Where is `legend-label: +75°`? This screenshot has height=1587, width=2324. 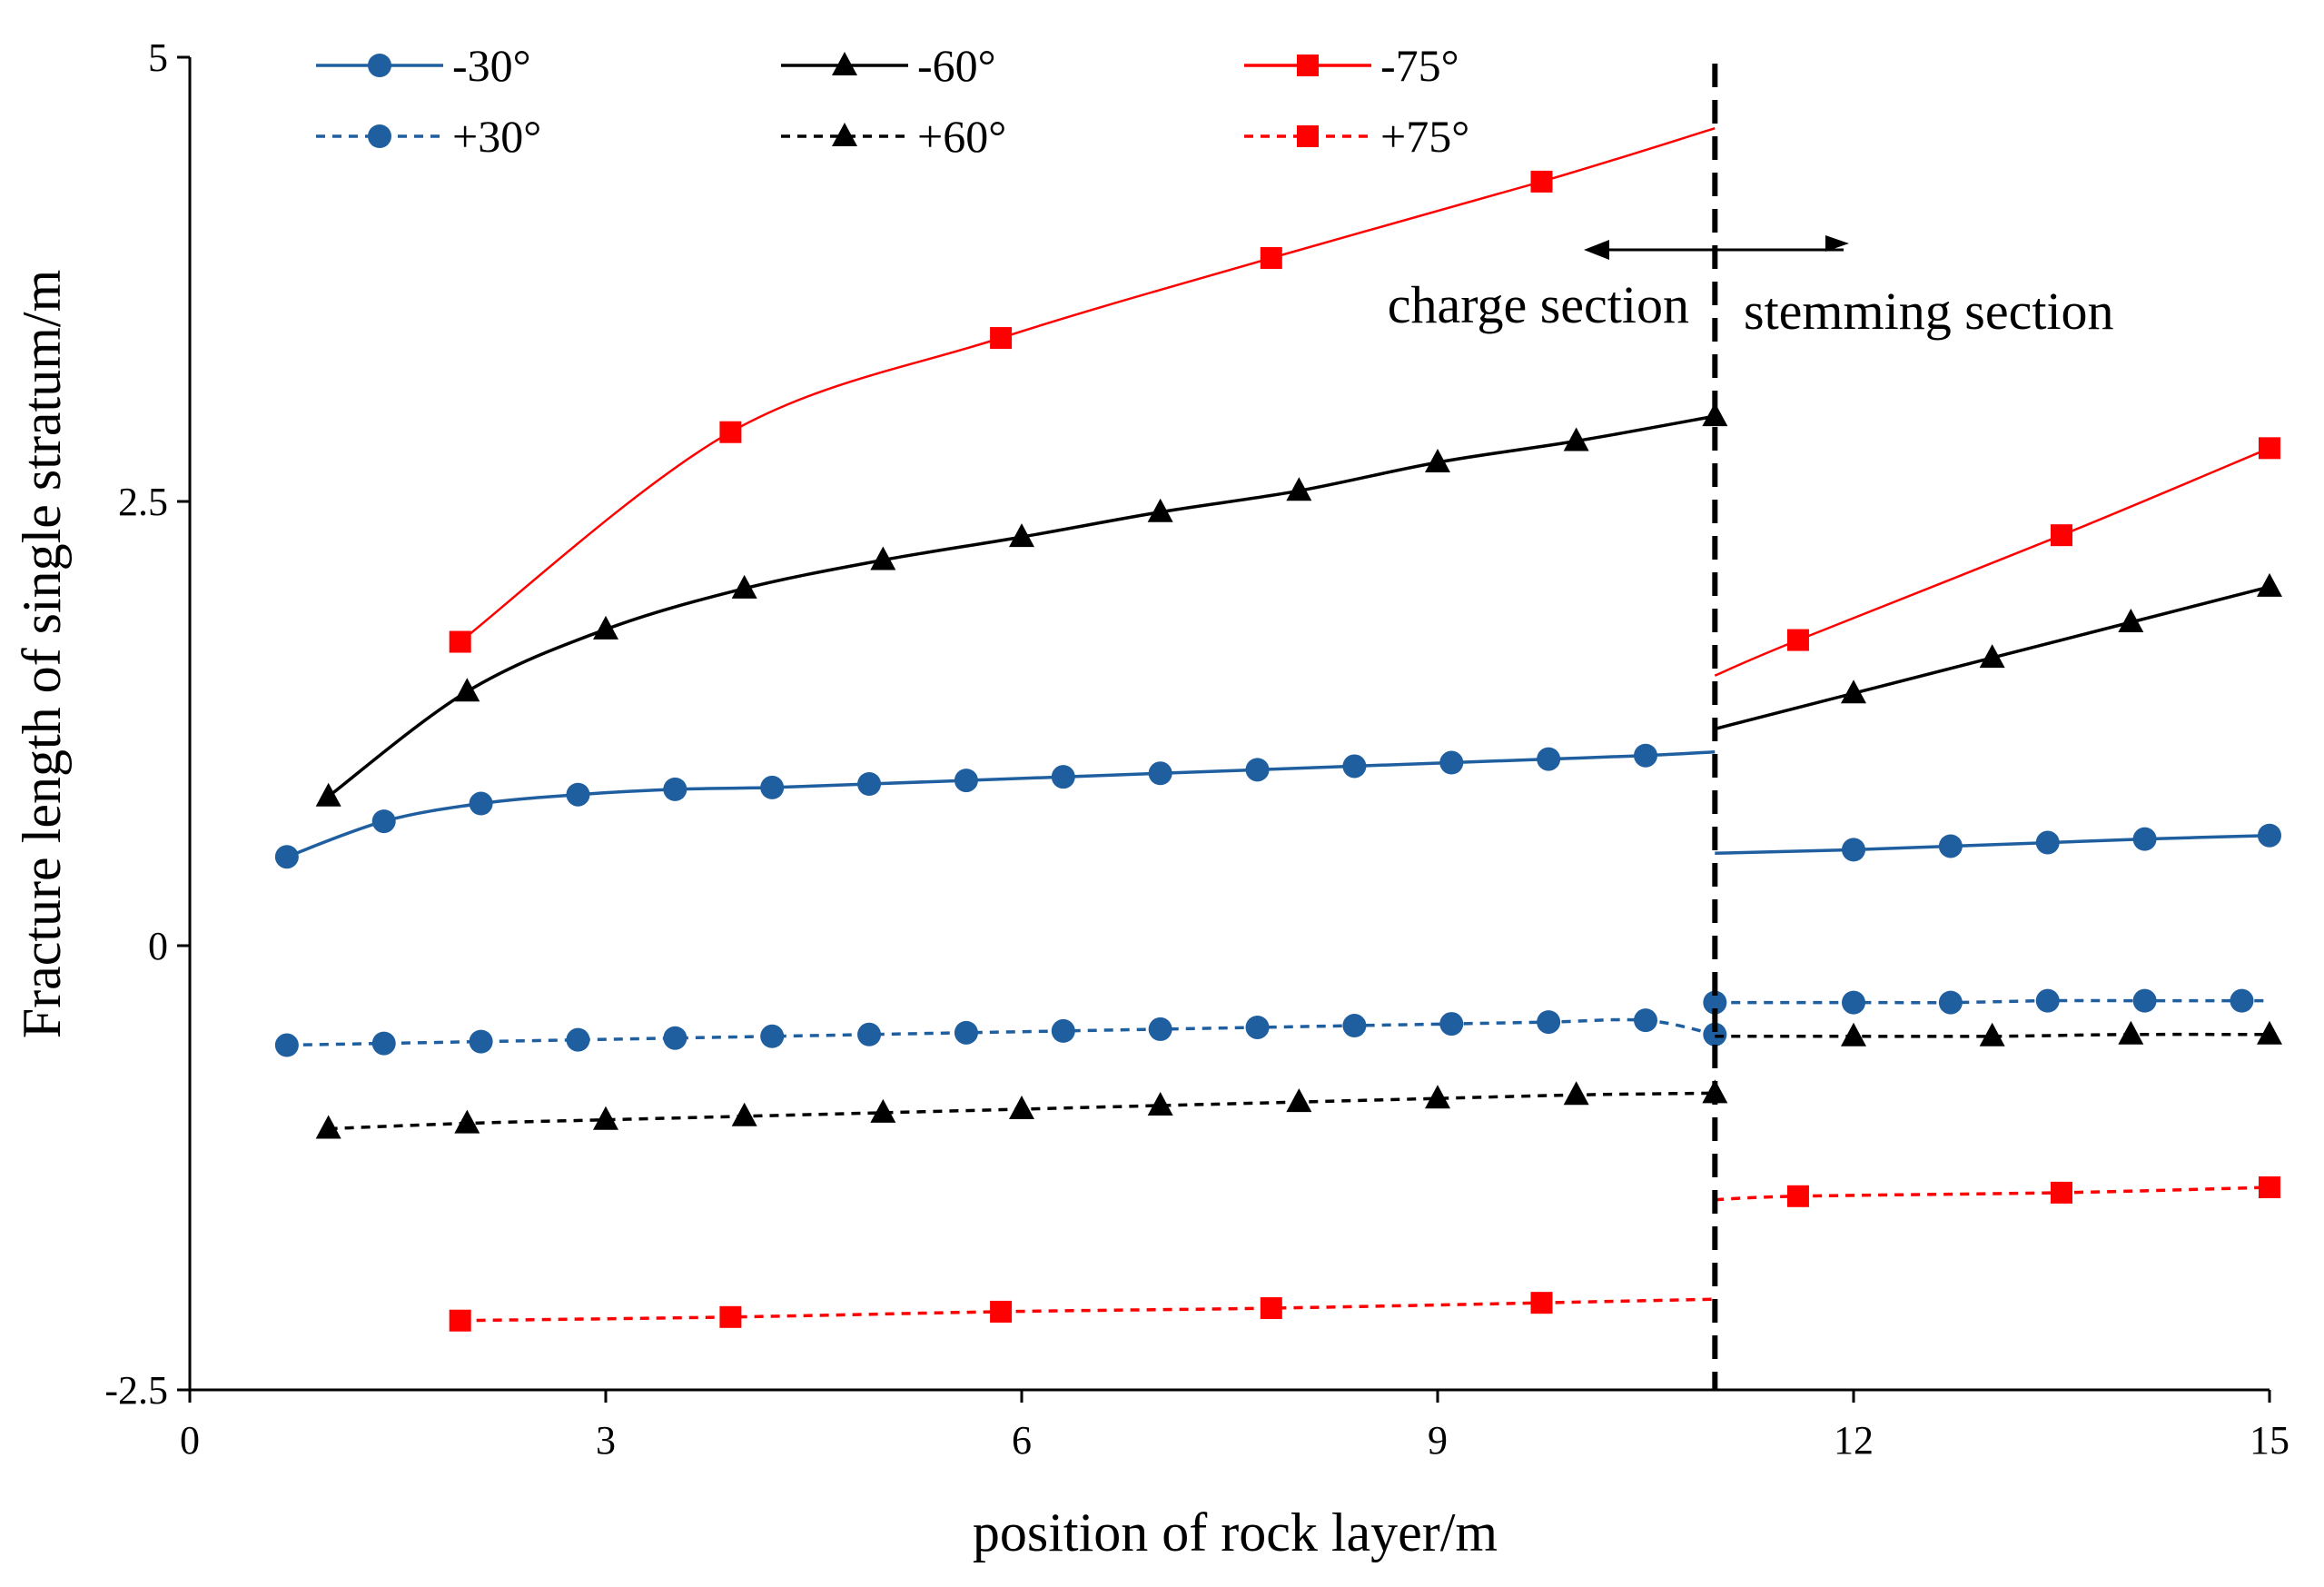
legend-label: +75° is located at coordinates (1424, 136).